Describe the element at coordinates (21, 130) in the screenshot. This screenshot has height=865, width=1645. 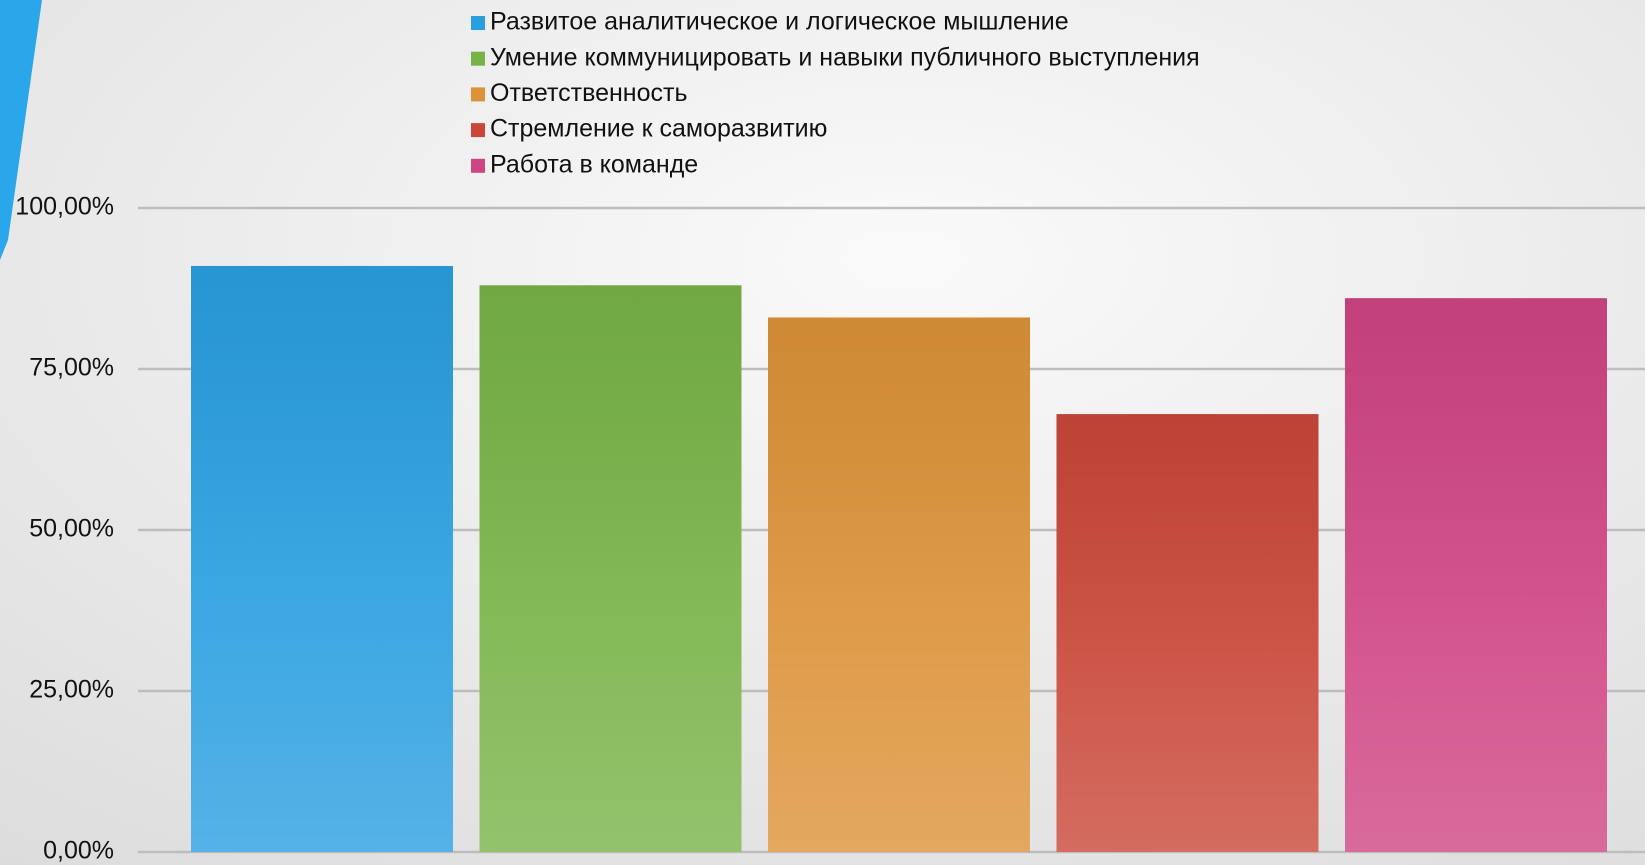
I see `accent-stripe` at that location.